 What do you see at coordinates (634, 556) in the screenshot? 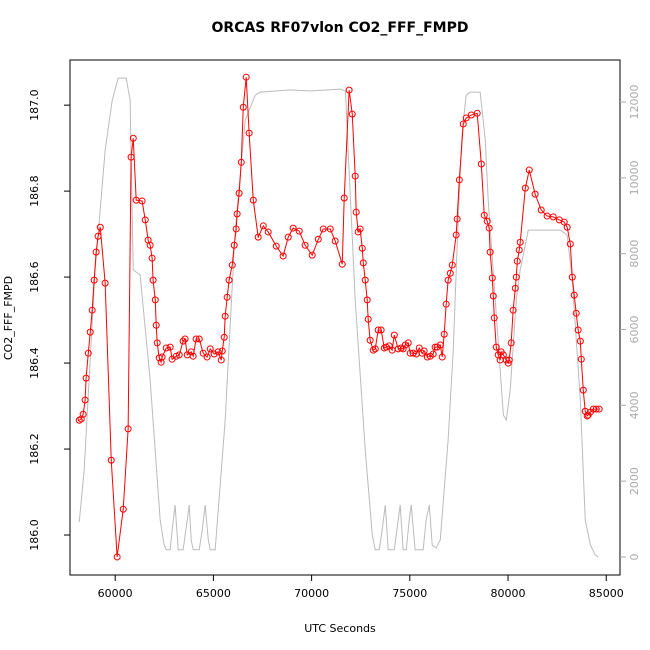
I see `y2-tick-label: 0` at bounding box center [634, 556].